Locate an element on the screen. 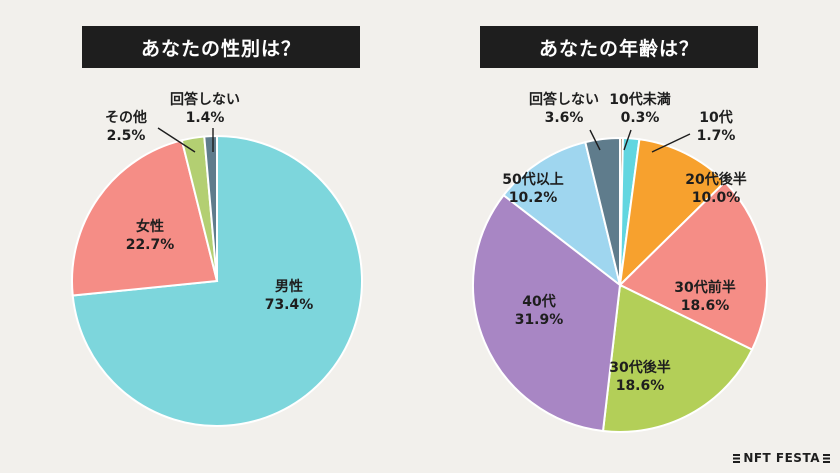 This screenshot has width=840, height=473. age-label-name: 40代 is located at coordinates (538, 301).